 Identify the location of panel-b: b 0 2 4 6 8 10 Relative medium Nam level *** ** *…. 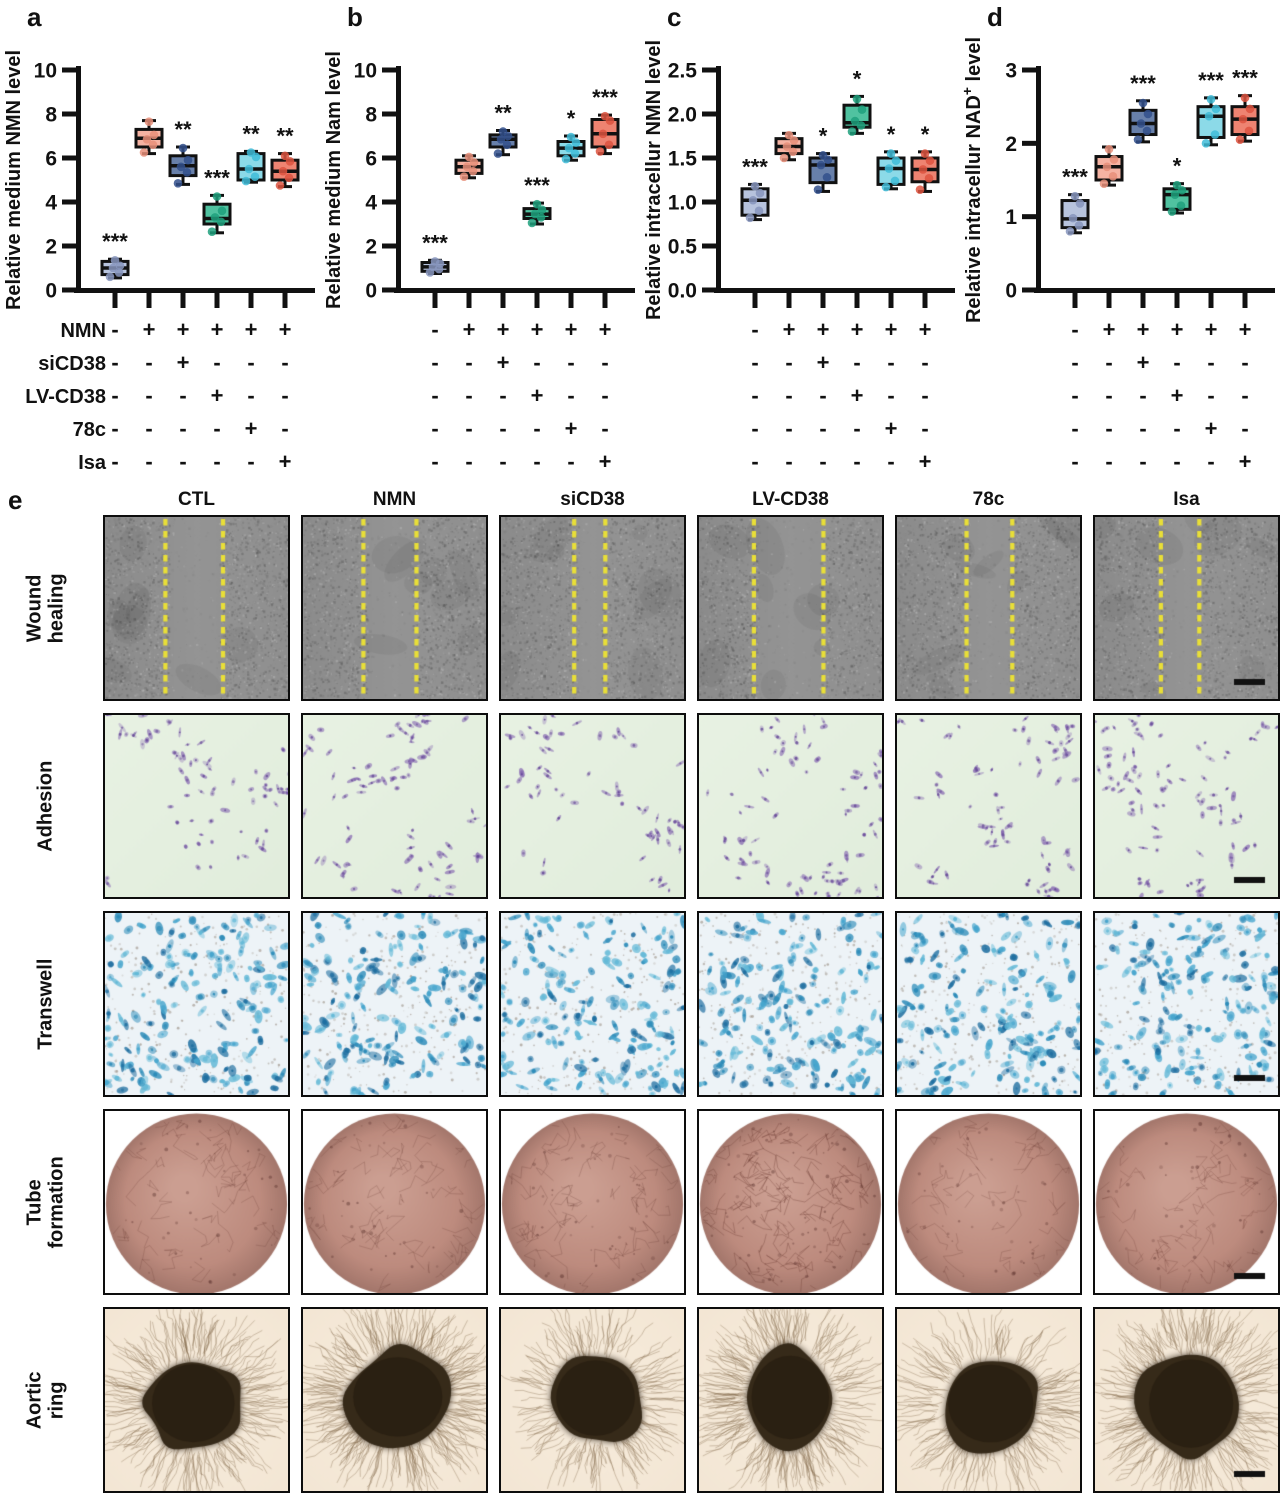
(480, 243).